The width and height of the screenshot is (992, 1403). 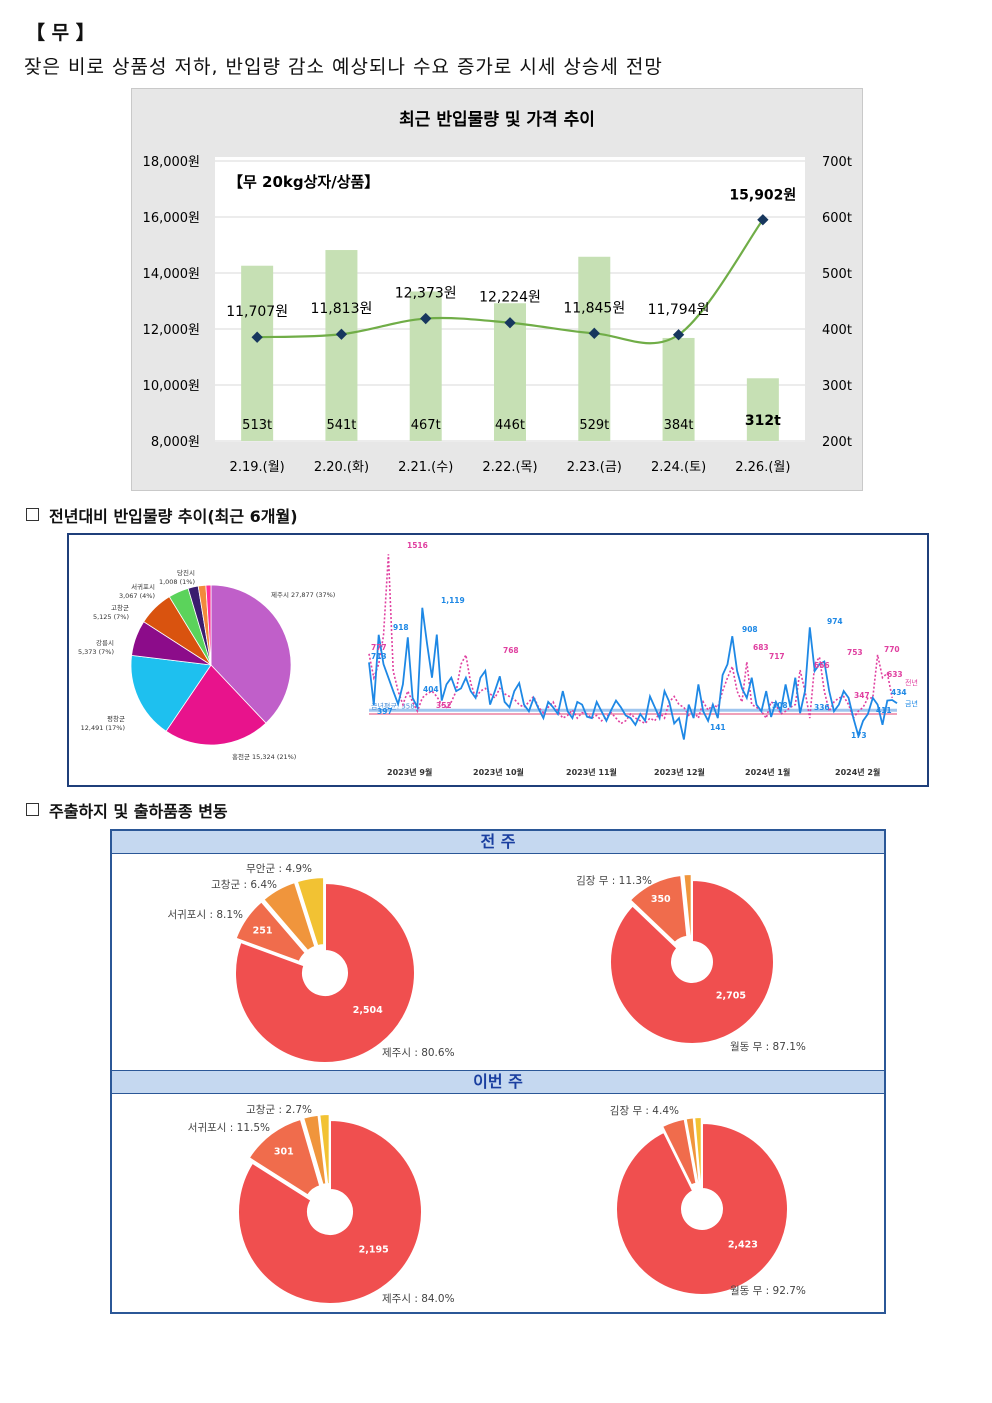 I want to click on x-tick: 2.20.(화), so click(x=341, y=467).